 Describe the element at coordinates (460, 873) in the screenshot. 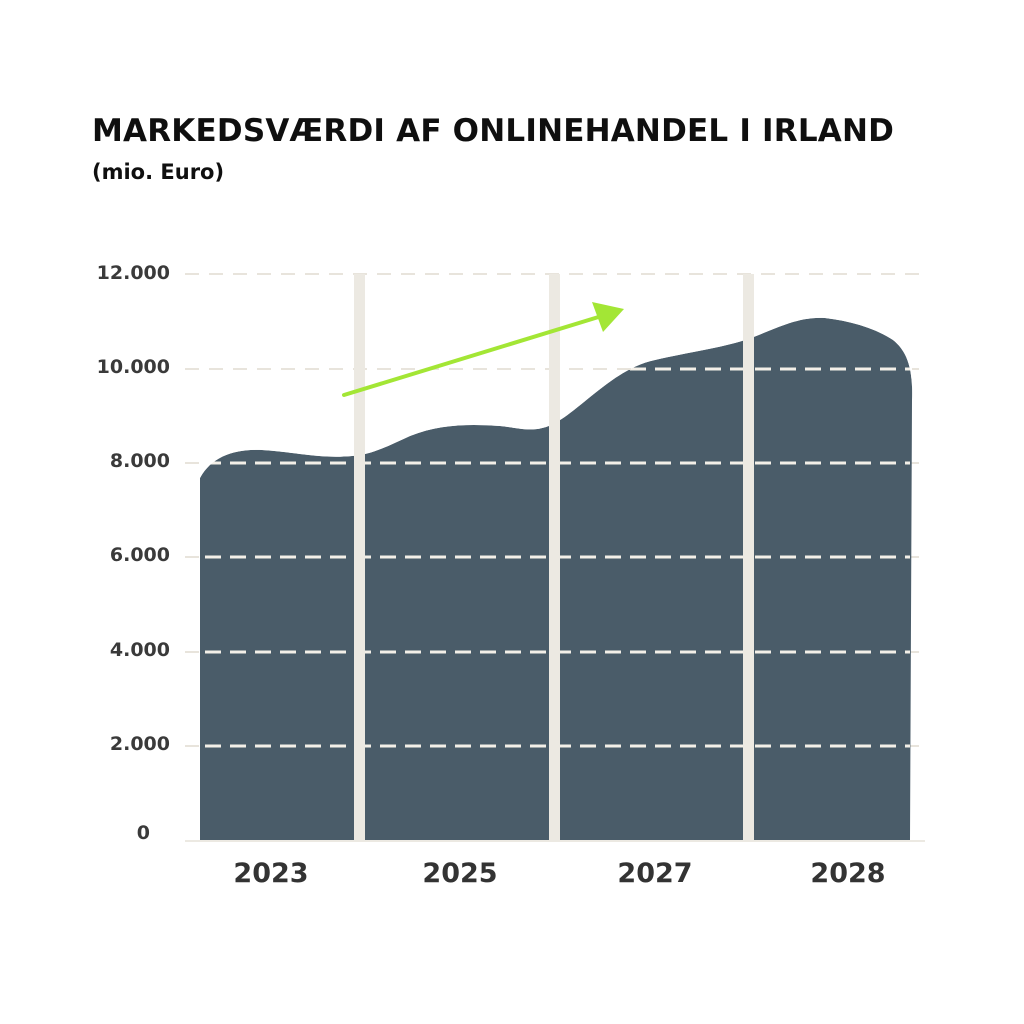

I see `x-tick-label: 2025` at that location.